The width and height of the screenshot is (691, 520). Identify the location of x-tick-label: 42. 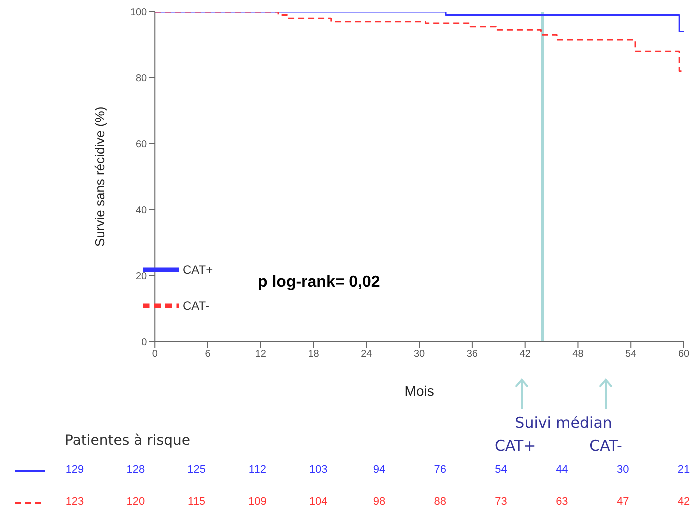
(526, 354).